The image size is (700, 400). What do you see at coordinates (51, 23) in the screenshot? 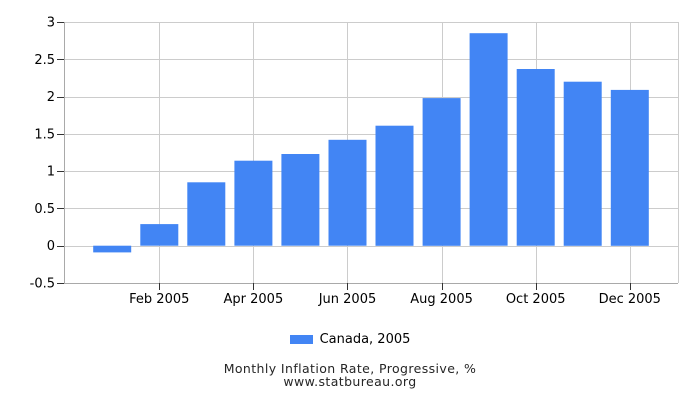
I see `y-tick-label: 3` at bounding box center [51, 23].